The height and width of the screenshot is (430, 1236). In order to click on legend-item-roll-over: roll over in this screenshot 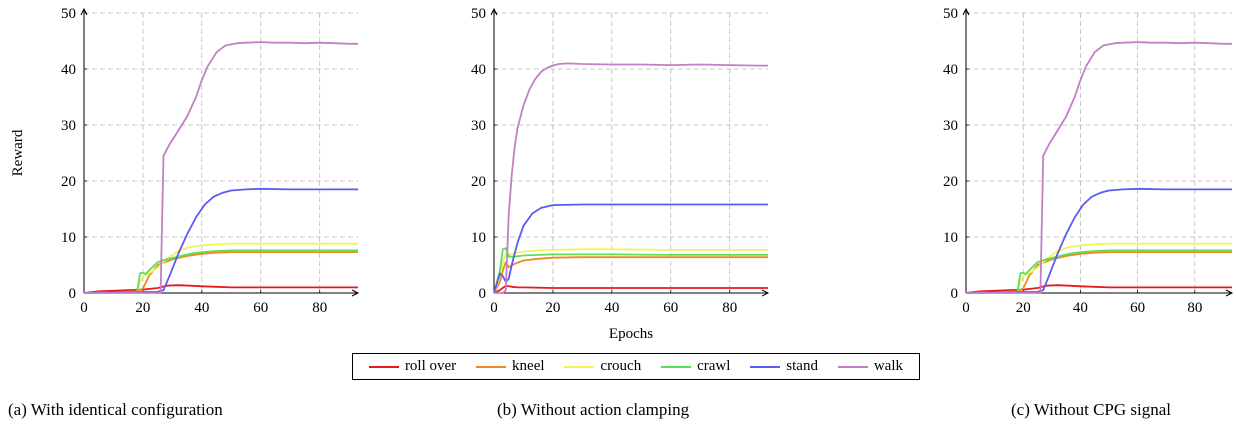, I will do `click(412, 366)`.